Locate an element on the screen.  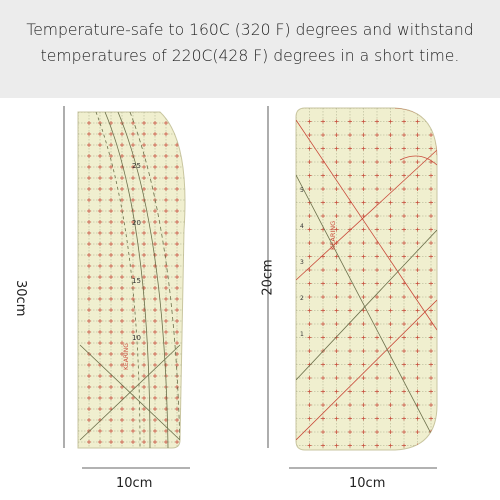
left-width-label: 10cm is located at coordinates (134, 483).